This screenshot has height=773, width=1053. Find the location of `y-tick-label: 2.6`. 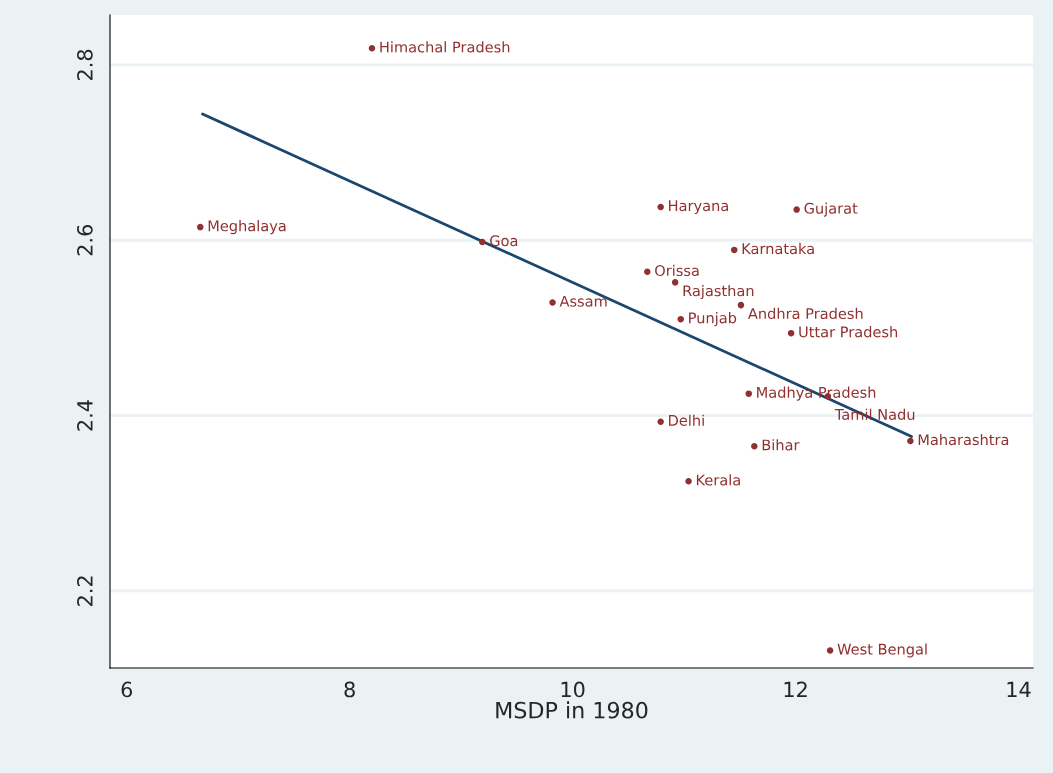

y-tick-label: 2.6 is located at coordinates (85, 240).